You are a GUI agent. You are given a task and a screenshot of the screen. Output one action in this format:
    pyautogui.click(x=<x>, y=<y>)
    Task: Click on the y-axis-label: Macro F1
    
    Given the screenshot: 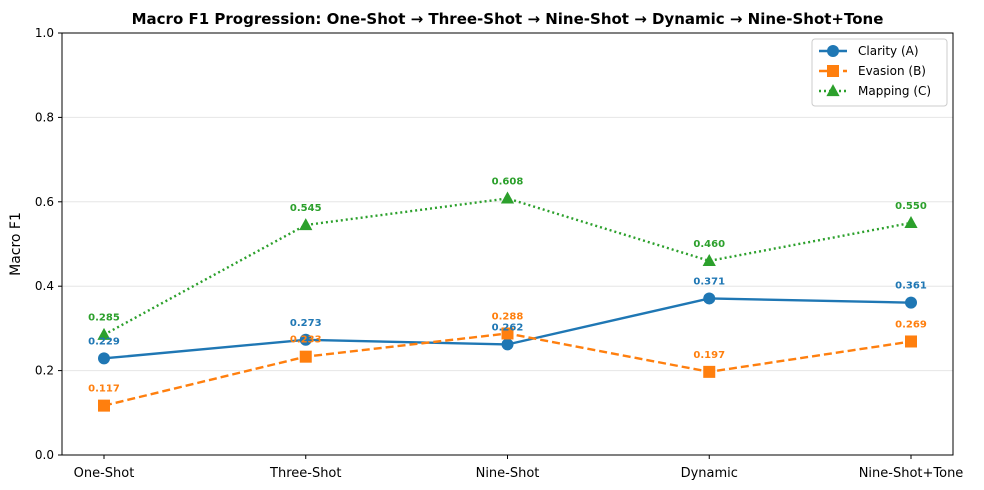 What is the action you would take?
    pyautogui.click(x=16, y=244)
    